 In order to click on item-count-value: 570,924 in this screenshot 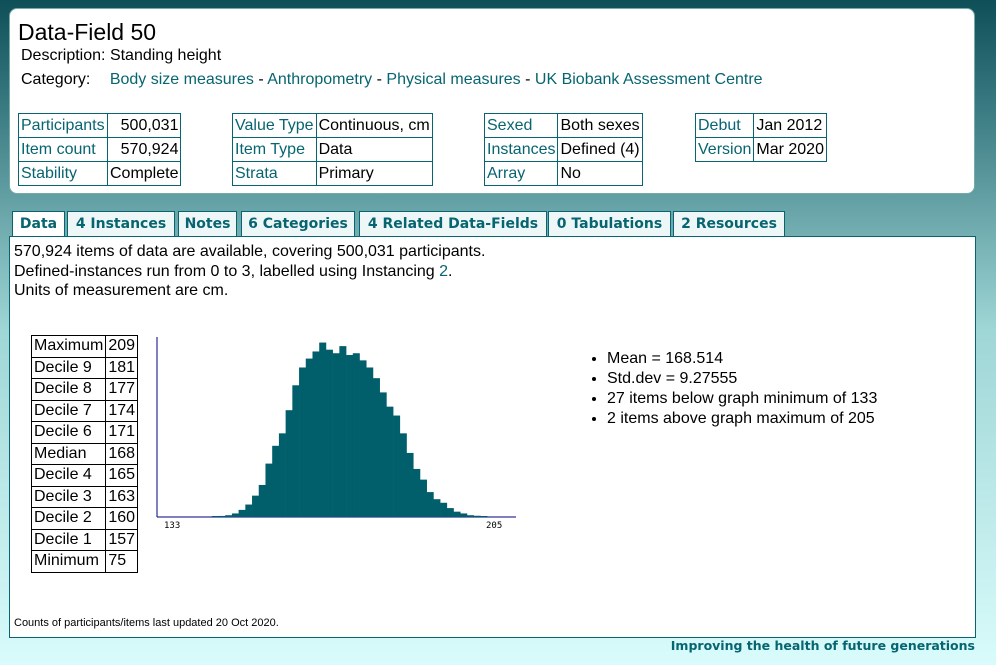, I will do `click(144, 149)`.